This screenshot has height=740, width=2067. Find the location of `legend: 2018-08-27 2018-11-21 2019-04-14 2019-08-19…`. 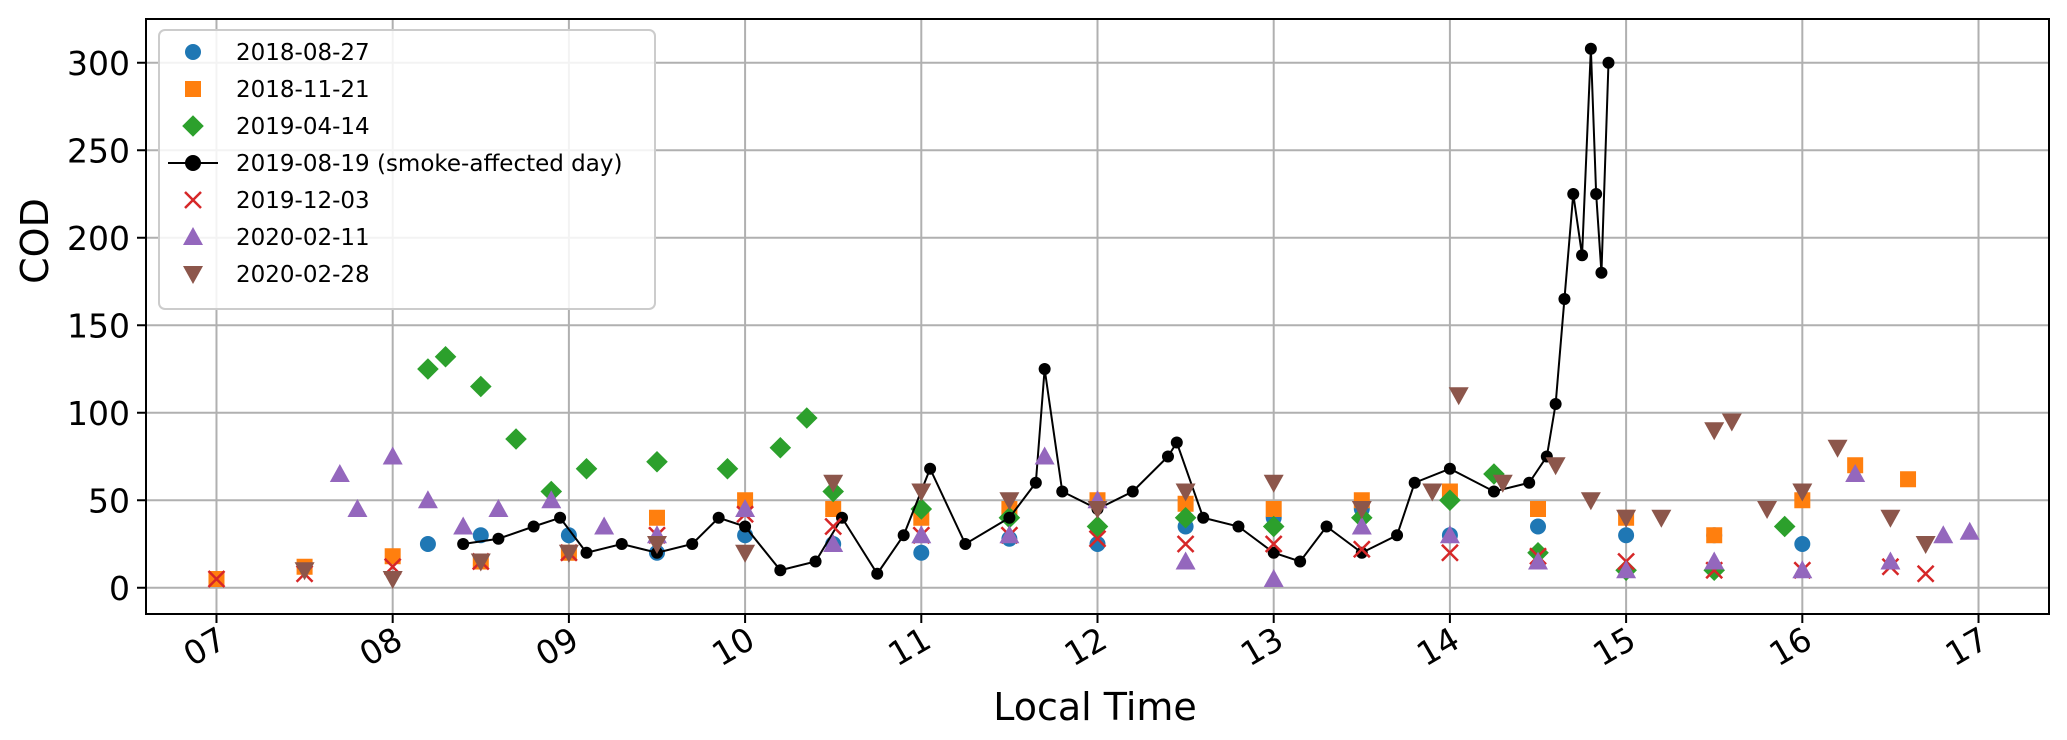

legend: 2018-08-27 2018-11-21 2019-04-14 2019-08-19… is located at coordinates (407, 169).